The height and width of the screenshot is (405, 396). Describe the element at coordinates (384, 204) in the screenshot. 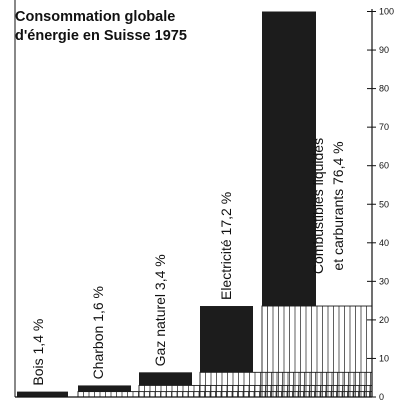

I see `y-tick-label-50: 50` at that location.